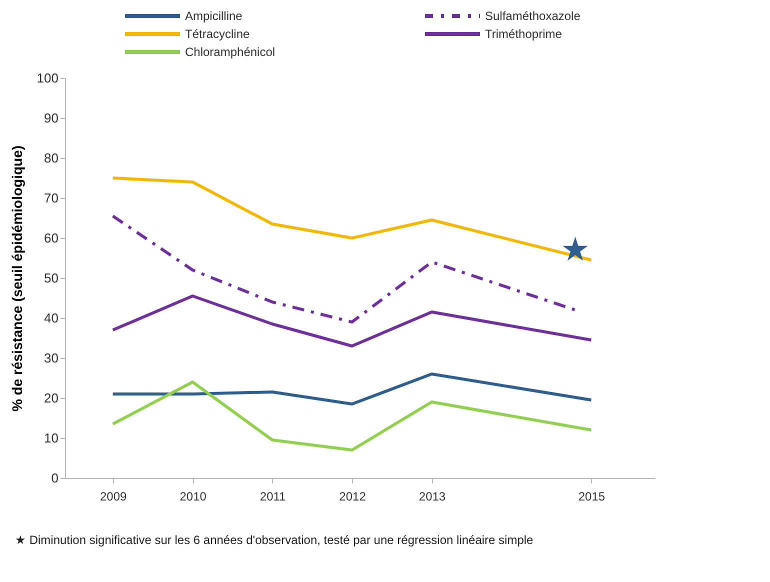  I want to click on x-tick-label: 2012, so click(352, 497).